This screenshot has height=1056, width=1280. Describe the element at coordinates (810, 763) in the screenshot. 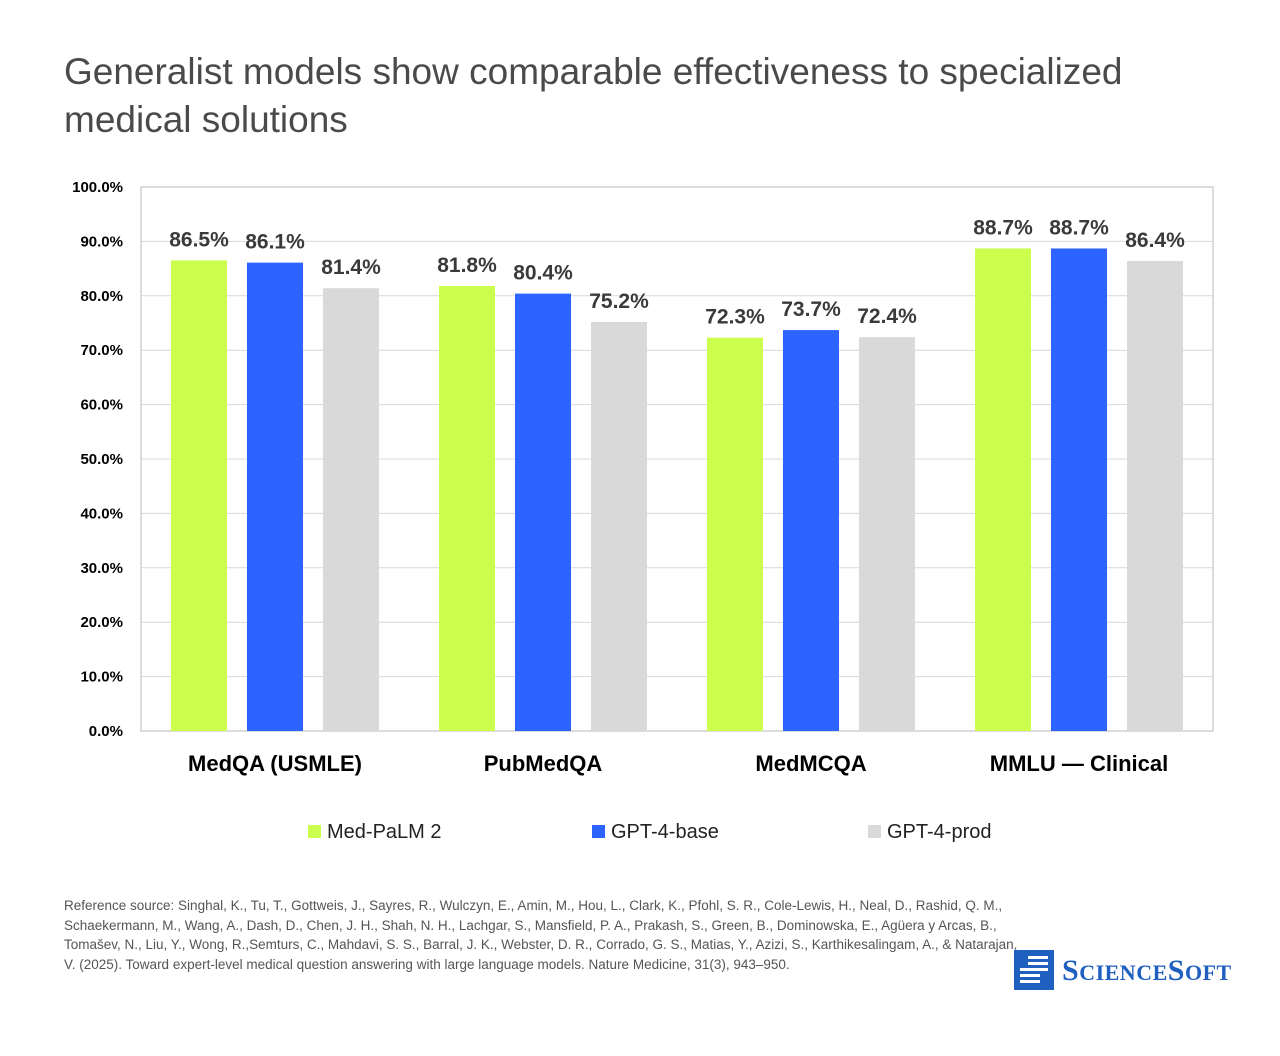

I see `x-tick-label: MedMCQA` at that location.